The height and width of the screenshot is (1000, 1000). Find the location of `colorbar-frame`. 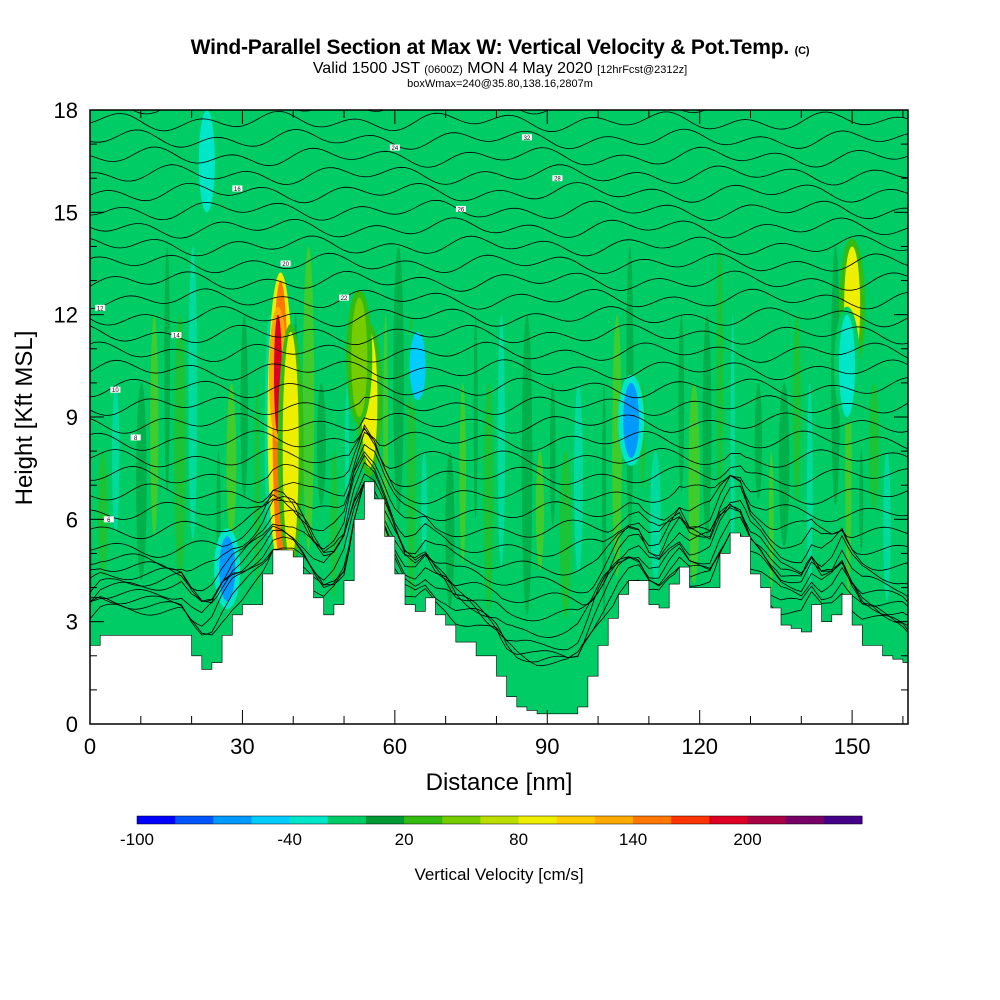

colorbar-frame is located at coordinates (499, 820).